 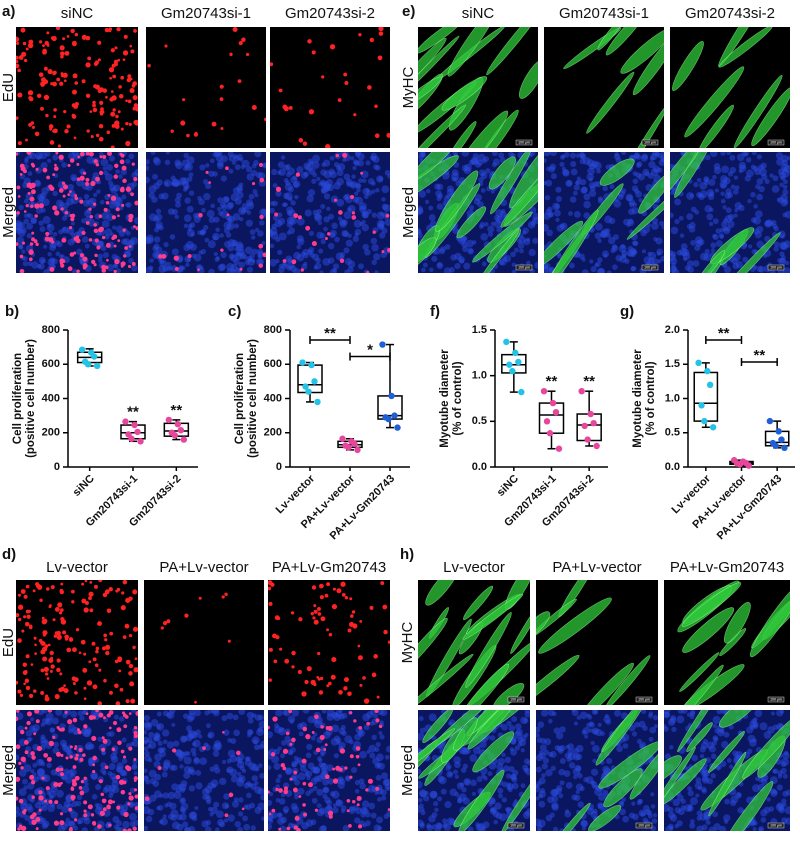 What do you see at coordinates (589, 427) in the screenshot?
I see `box` at bounding box center [589, 427].